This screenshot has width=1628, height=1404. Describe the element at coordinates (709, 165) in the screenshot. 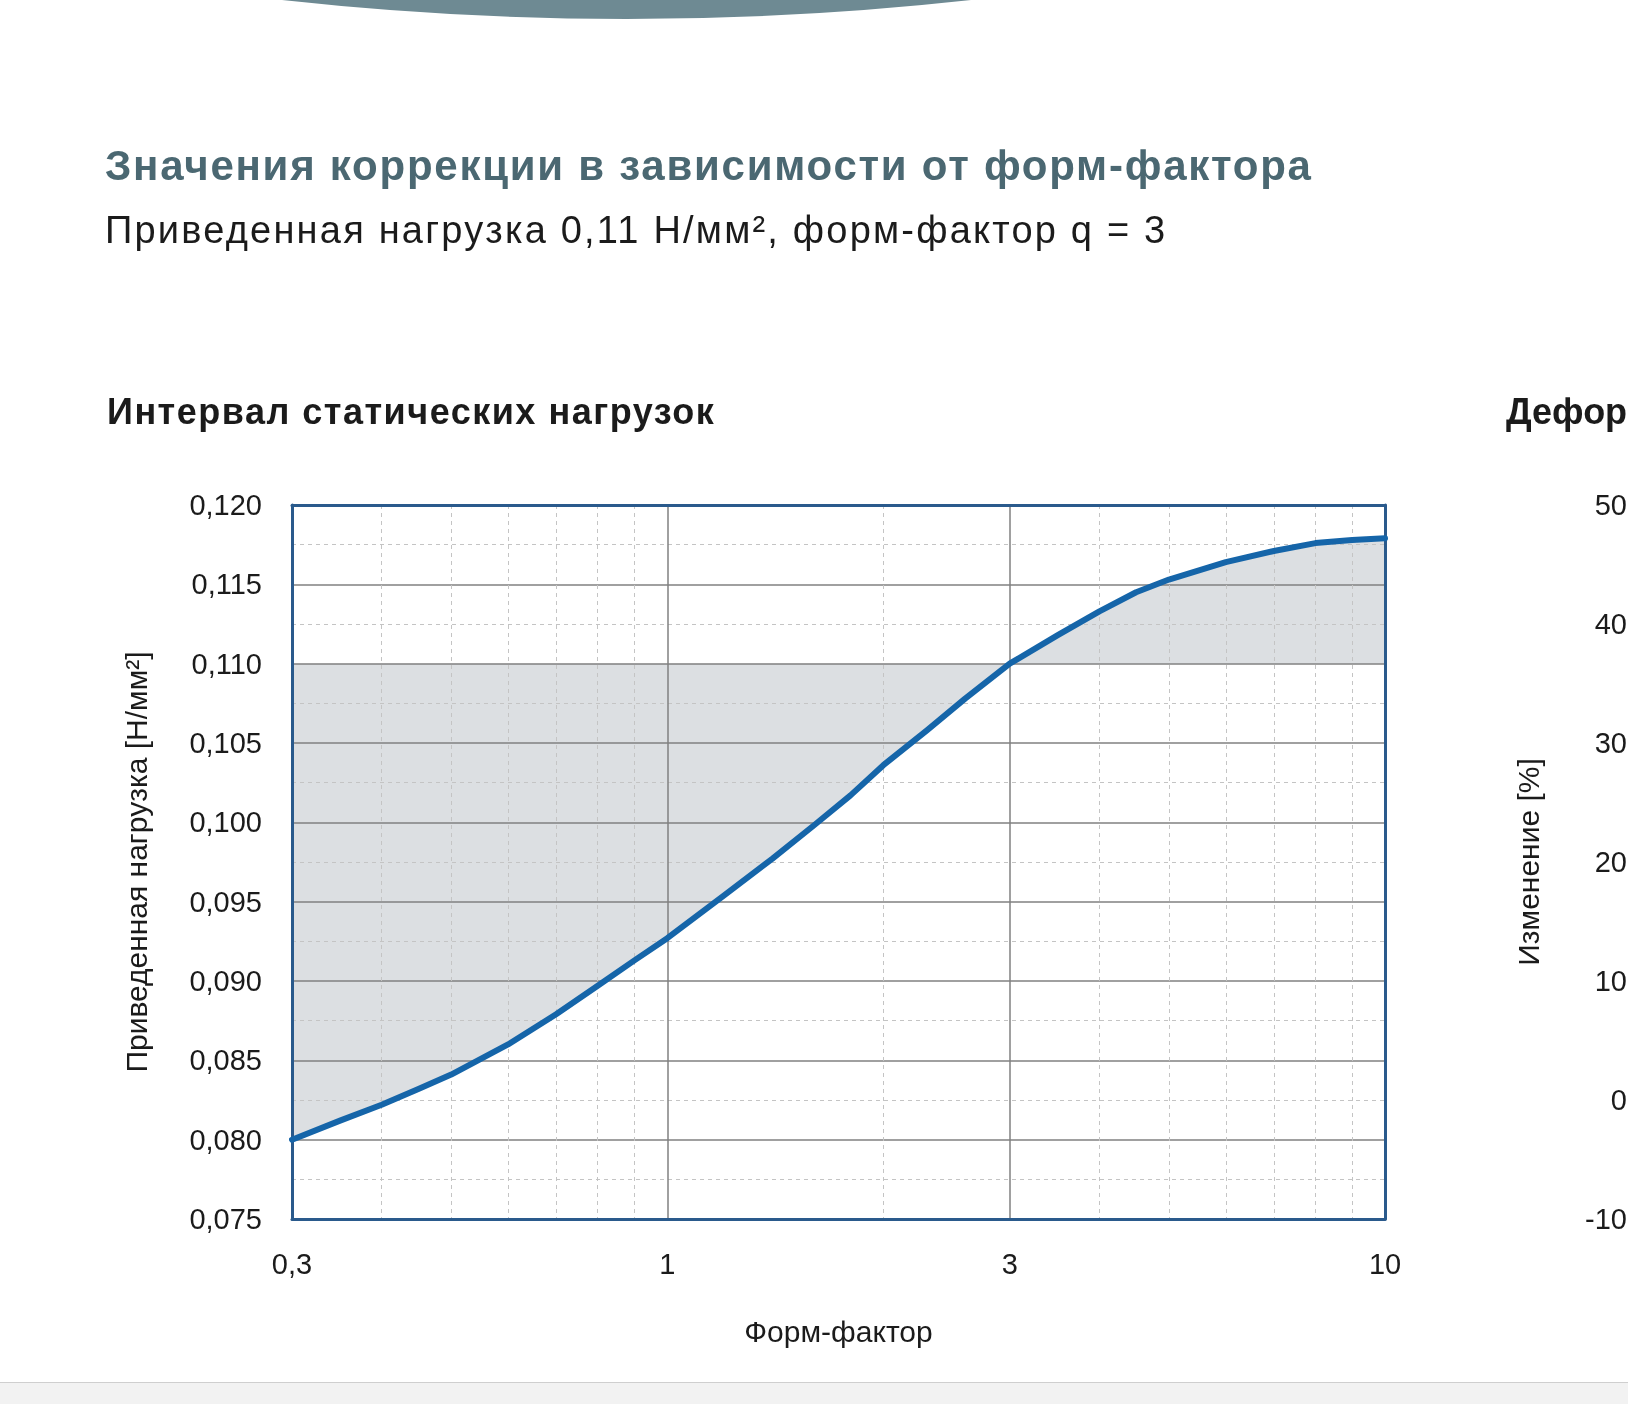

I see `text: Значения коррекции в зависимости от форм-фактора` at that location.